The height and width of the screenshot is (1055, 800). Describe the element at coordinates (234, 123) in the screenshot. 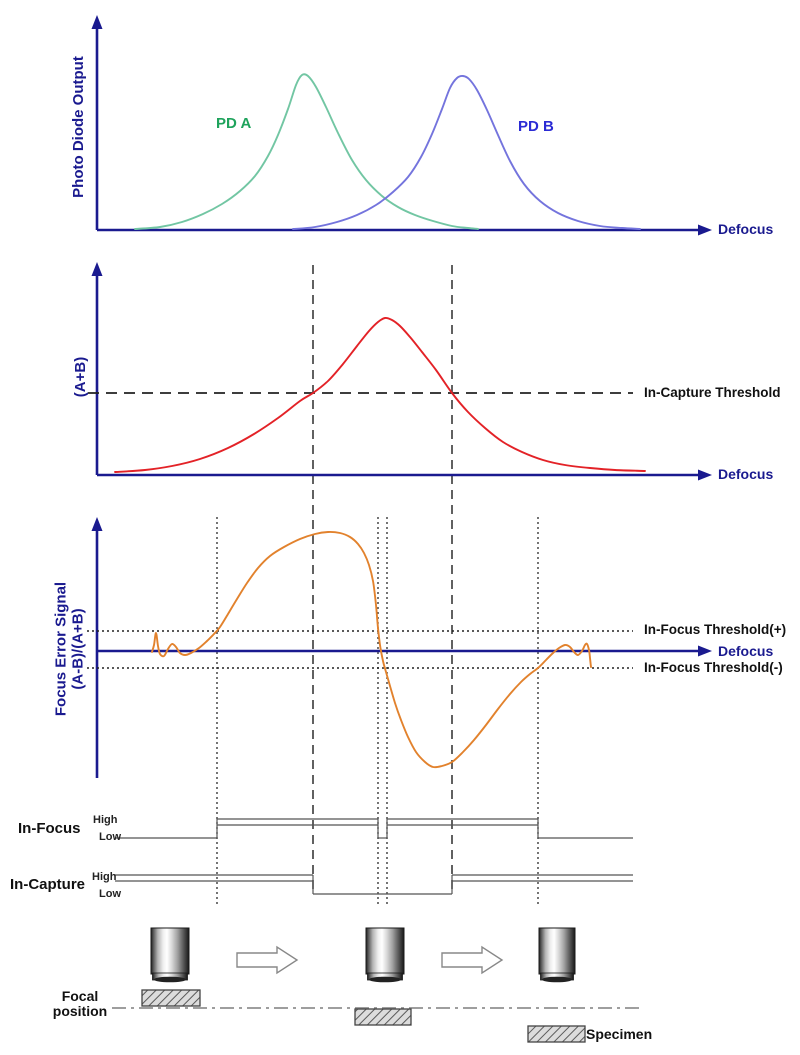

I see `pd-a-series-label: PD A` at that location.